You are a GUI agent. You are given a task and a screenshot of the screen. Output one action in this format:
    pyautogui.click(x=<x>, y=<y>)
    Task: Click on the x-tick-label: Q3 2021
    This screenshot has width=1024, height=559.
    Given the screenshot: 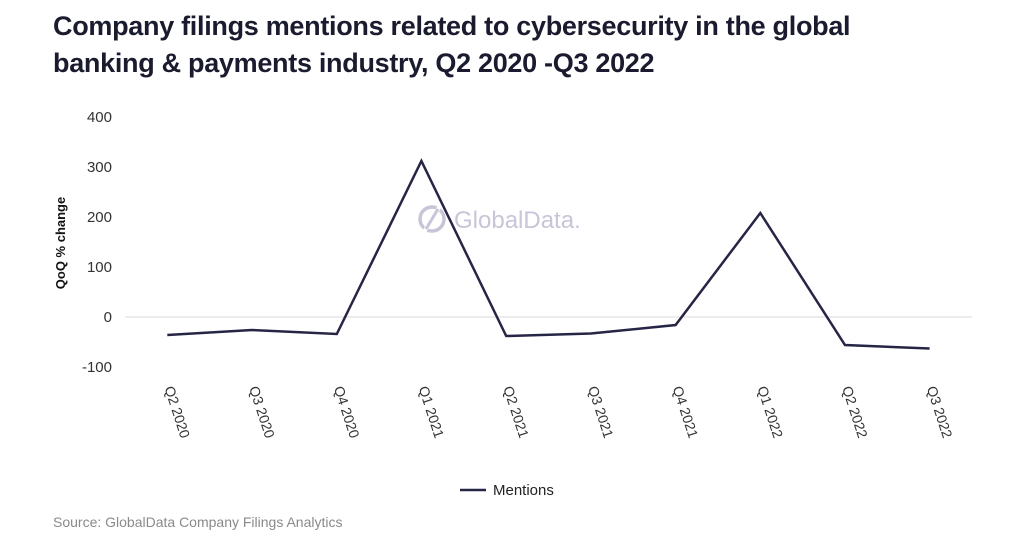 What is the action you would take?
    pyautogui.click(x=601, y=412)
    